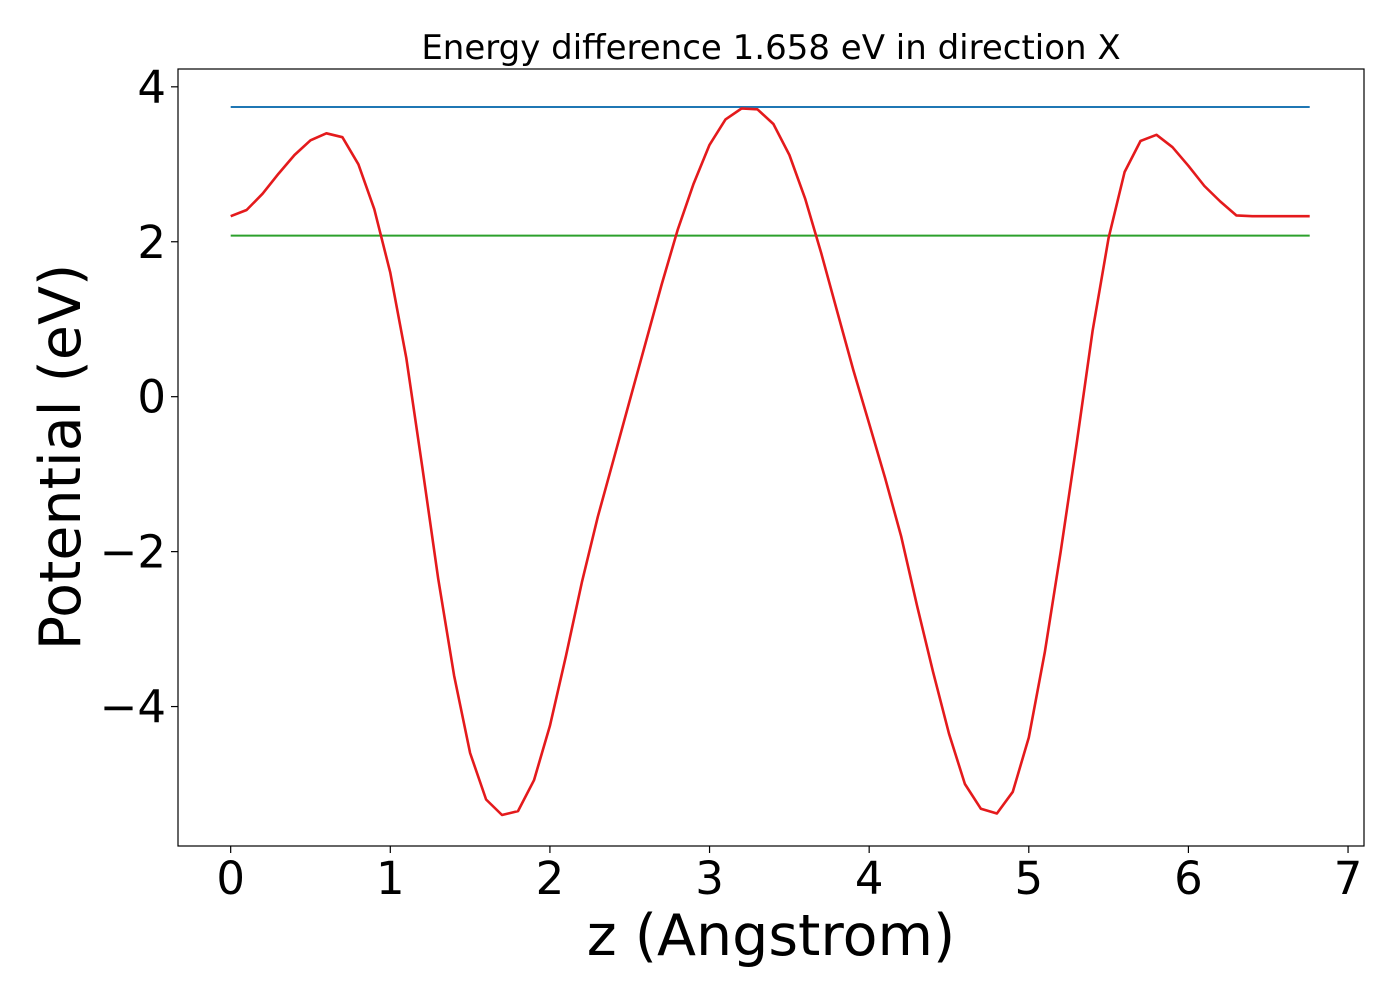 The height and width of the screenshot is (1000, 1400). I want to click on x-tick-label: 2, so click(550, 878).